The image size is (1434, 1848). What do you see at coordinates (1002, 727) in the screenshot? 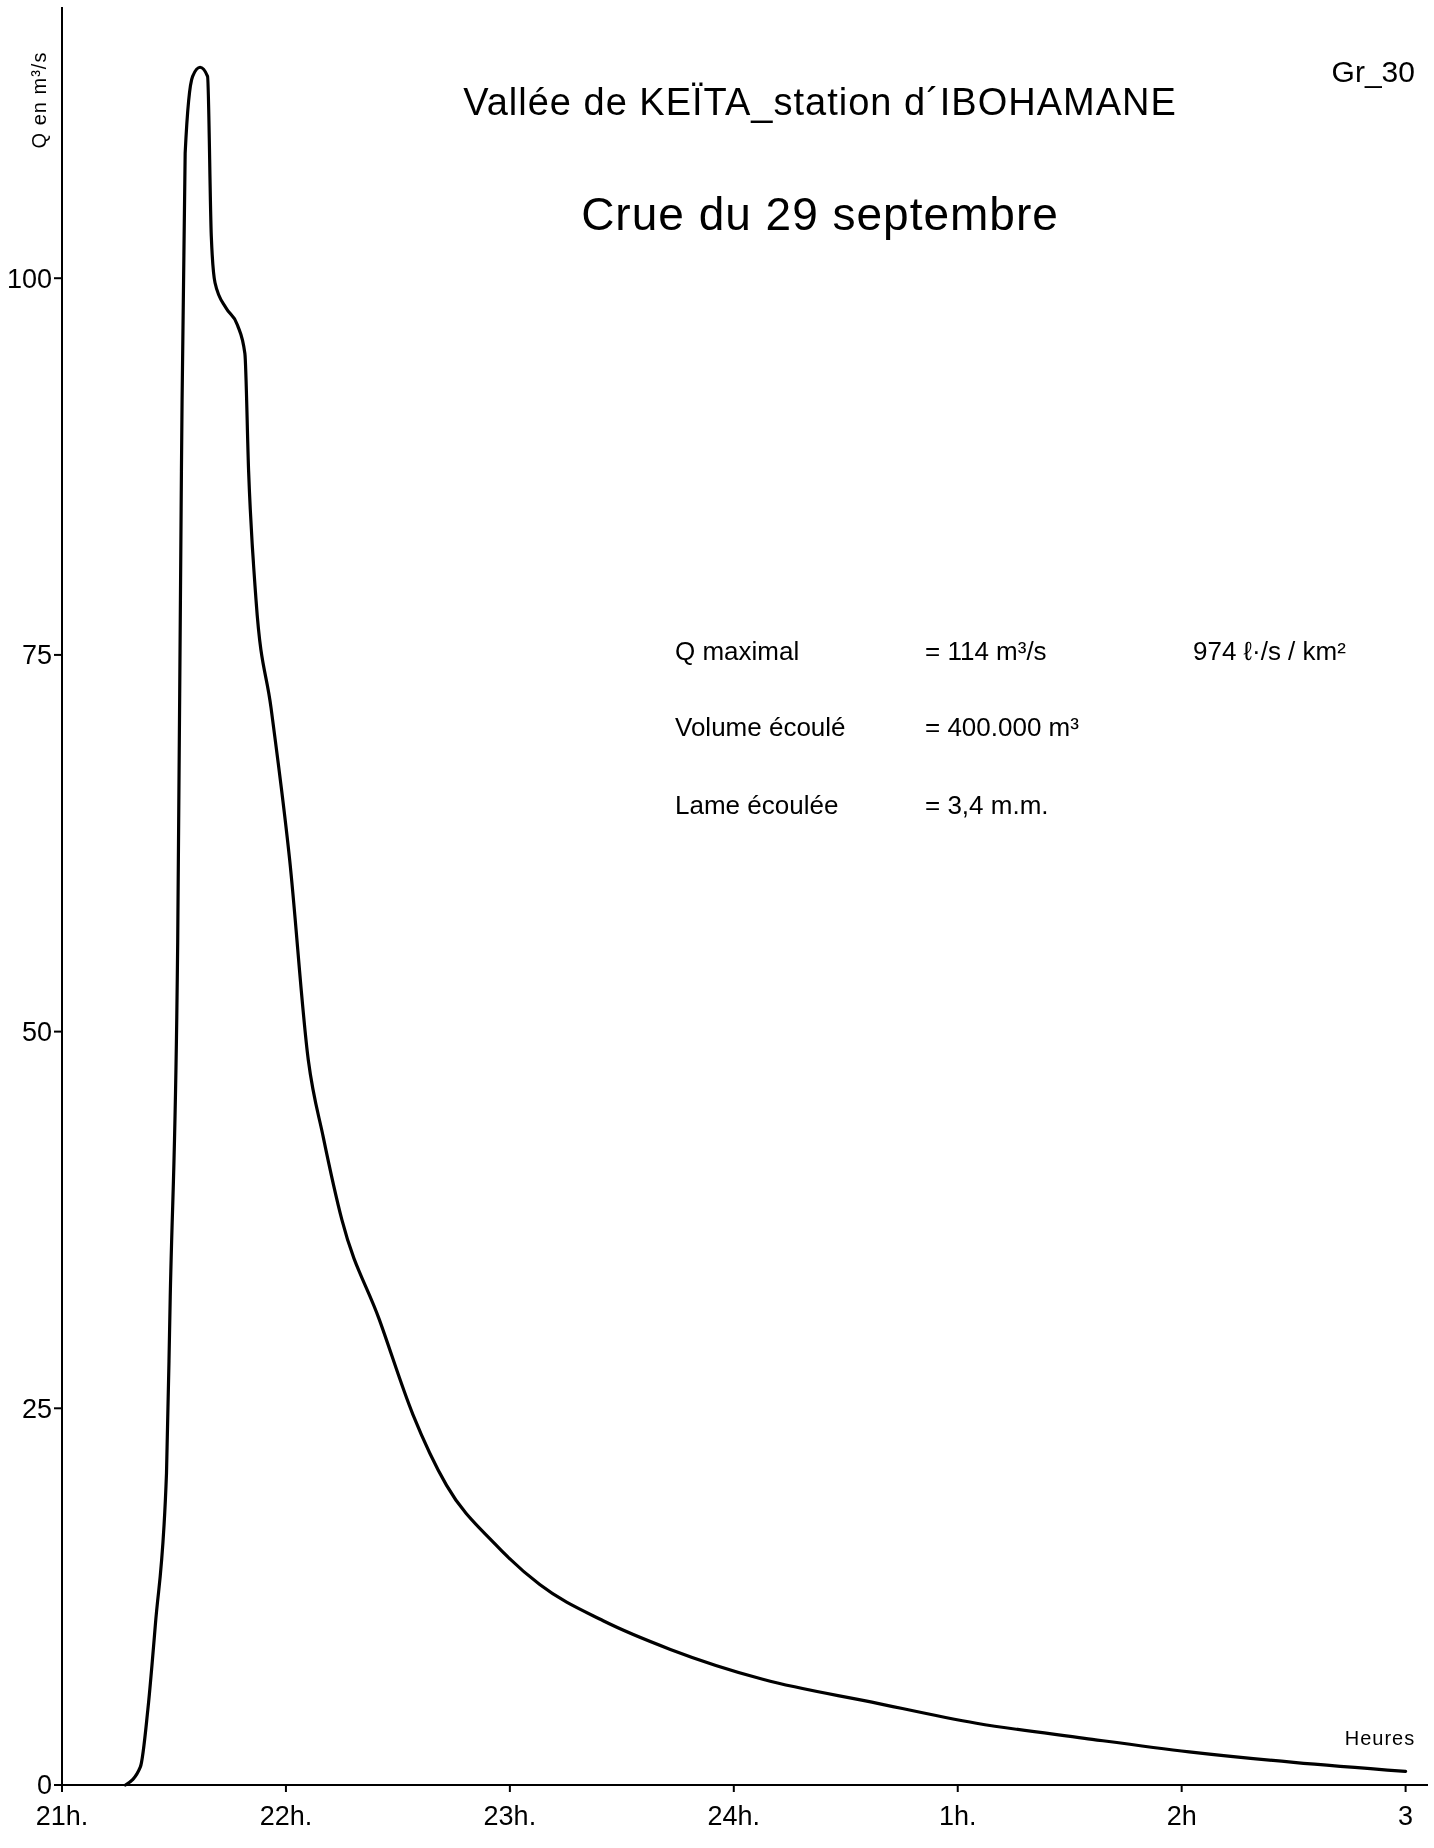
I see `annotation: = 400.000 m³` at bounding box center [1002, 727].